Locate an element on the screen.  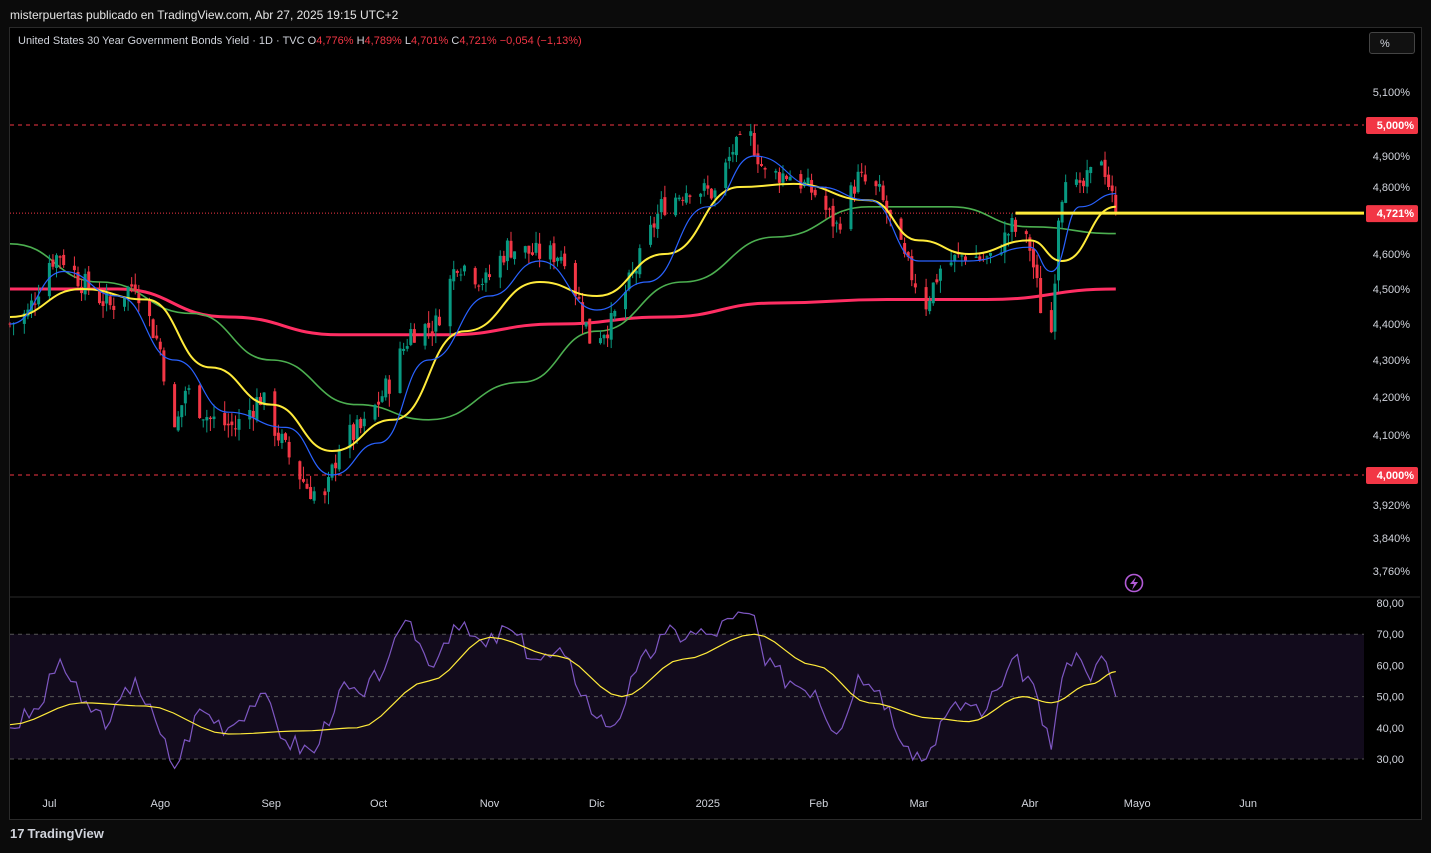
tradingview-logo-icon: 17 is located at coordinates (17, 833).